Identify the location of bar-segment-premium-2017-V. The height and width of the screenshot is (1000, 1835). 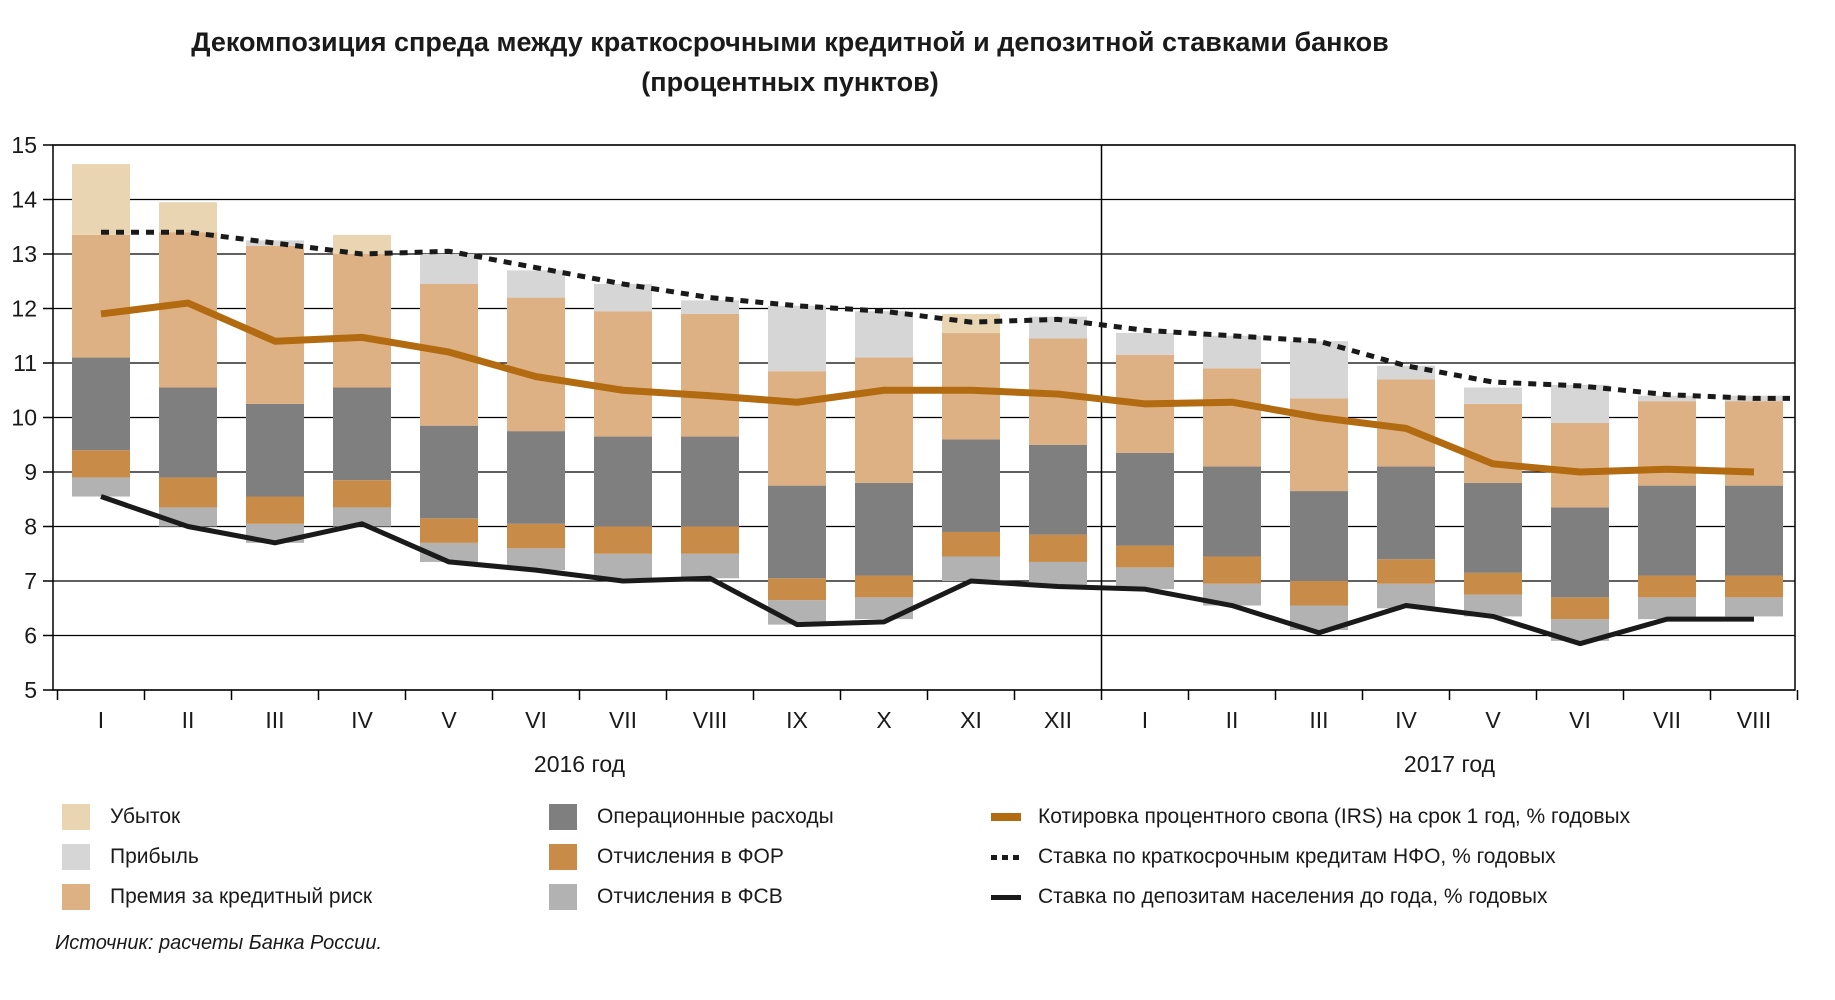
(1493, 443).